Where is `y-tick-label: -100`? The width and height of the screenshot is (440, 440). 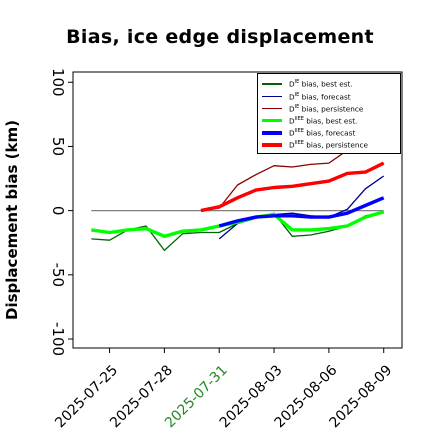 y-tick-label: -100 is located at coordinates (58, 339).